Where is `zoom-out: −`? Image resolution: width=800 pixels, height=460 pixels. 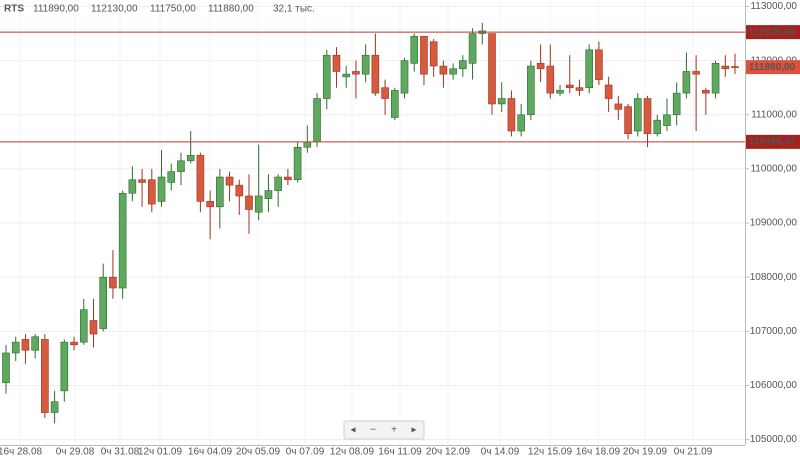 zoom-out: − is located at coordinates (373, 430).